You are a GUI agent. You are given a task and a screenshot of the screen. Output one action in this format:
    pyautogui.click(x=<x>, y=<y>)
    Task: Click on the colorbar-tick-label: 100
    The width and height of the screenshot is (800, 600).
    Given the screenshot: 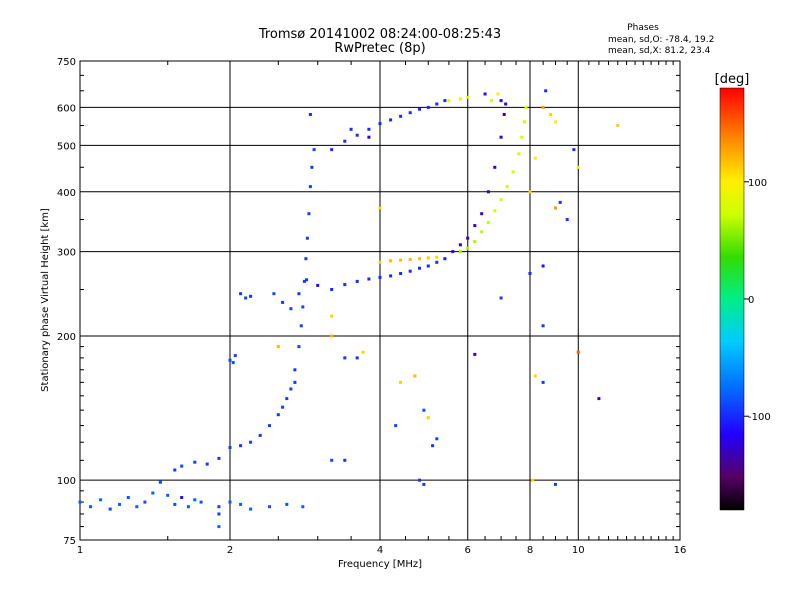 What is the action you would take?
    pyautogui.click(x=757, y=183)
    